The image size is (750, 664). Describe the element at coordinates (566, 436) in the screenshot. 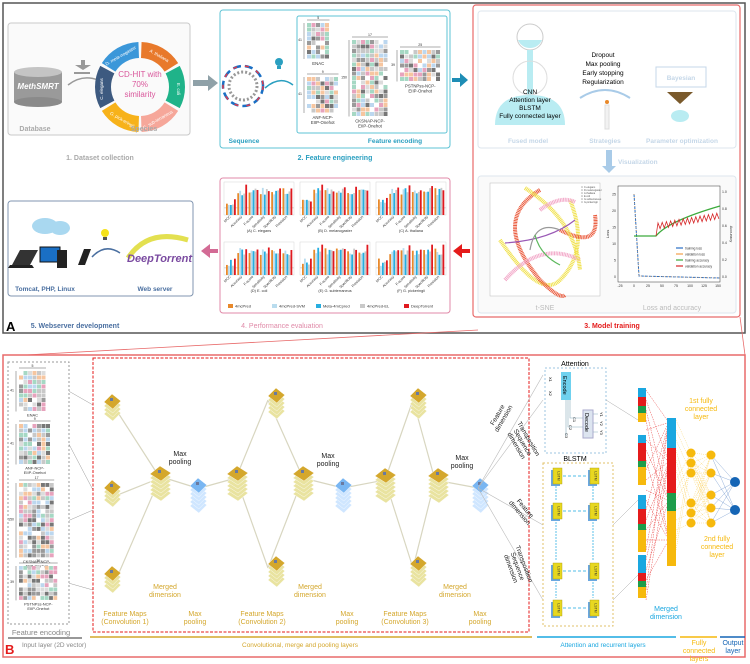

I see `c-label: C3` at that location.